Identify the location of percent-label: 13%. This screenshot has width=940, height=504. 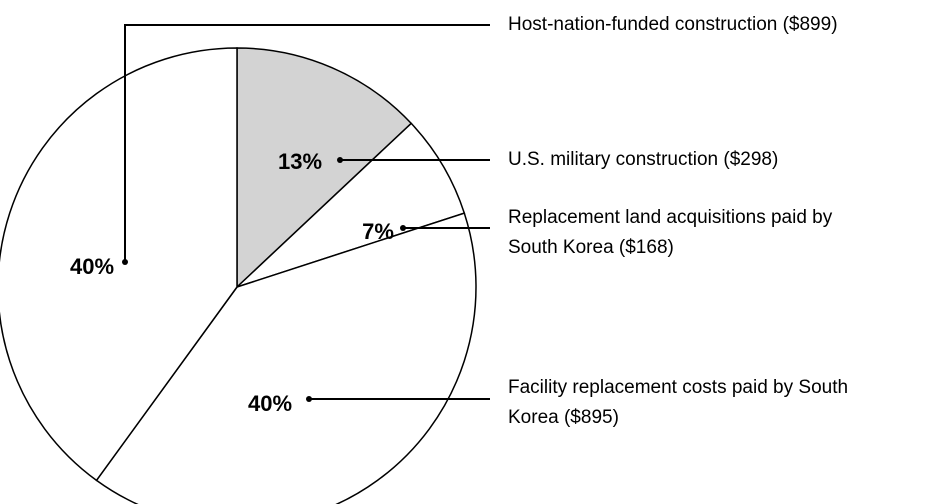
(300, 161).